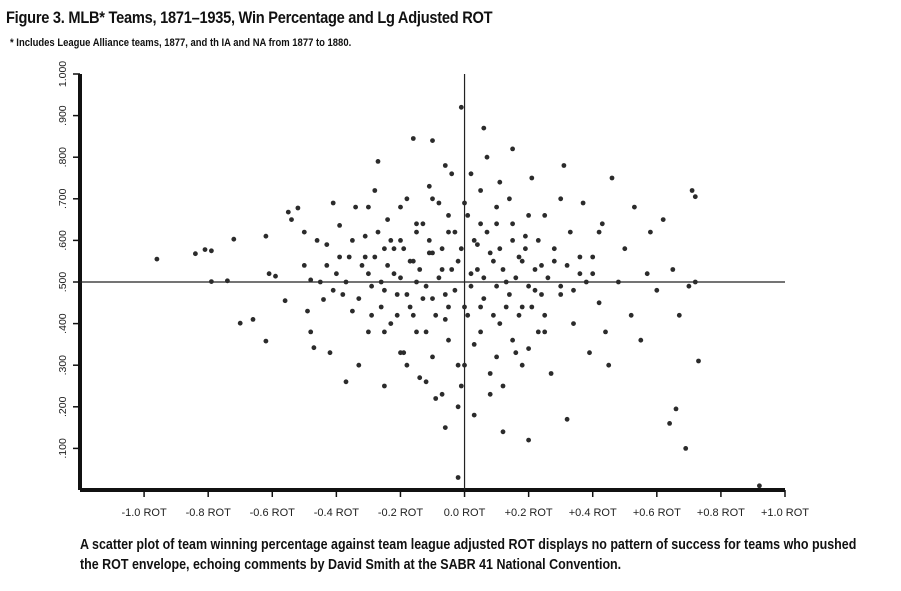  What do you see at coordinates (465, 513) in the screenshot?
I see `x-tick-label: 0.0 ROT` at bounding box center [465, 513].